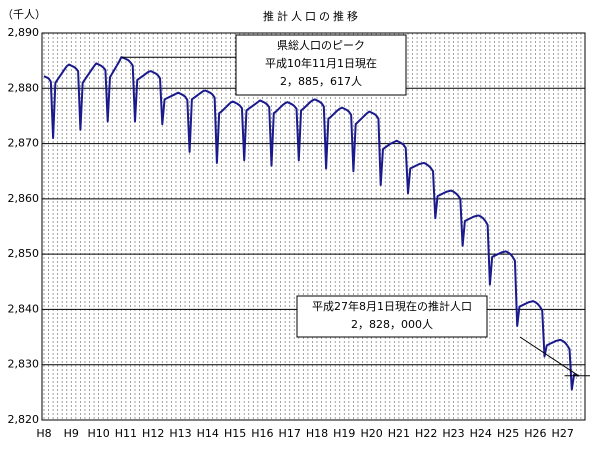 The width and height of the screenshot is (600, 454). I want to click on leader-line, so click(549, 356).